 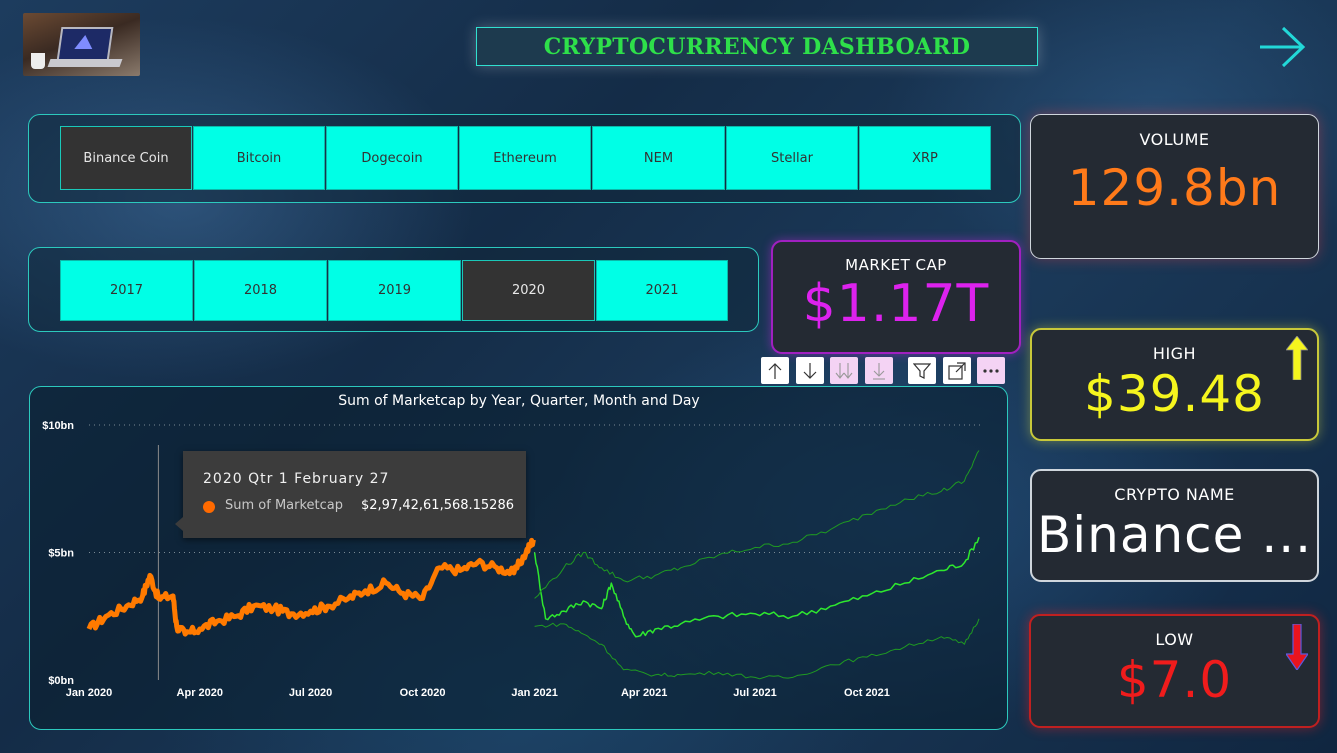 I want to click on slicer-item-bitcoin: Bitcoin, so click(x=259, y=158).